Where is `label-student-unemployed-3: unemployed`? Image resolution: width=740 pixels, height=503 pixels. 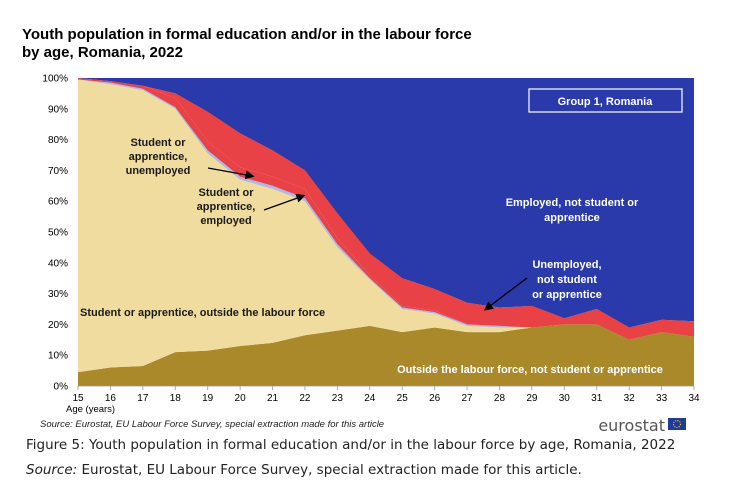 label-student-unemployed-3: unemployed is located at coordinates (158, 171).